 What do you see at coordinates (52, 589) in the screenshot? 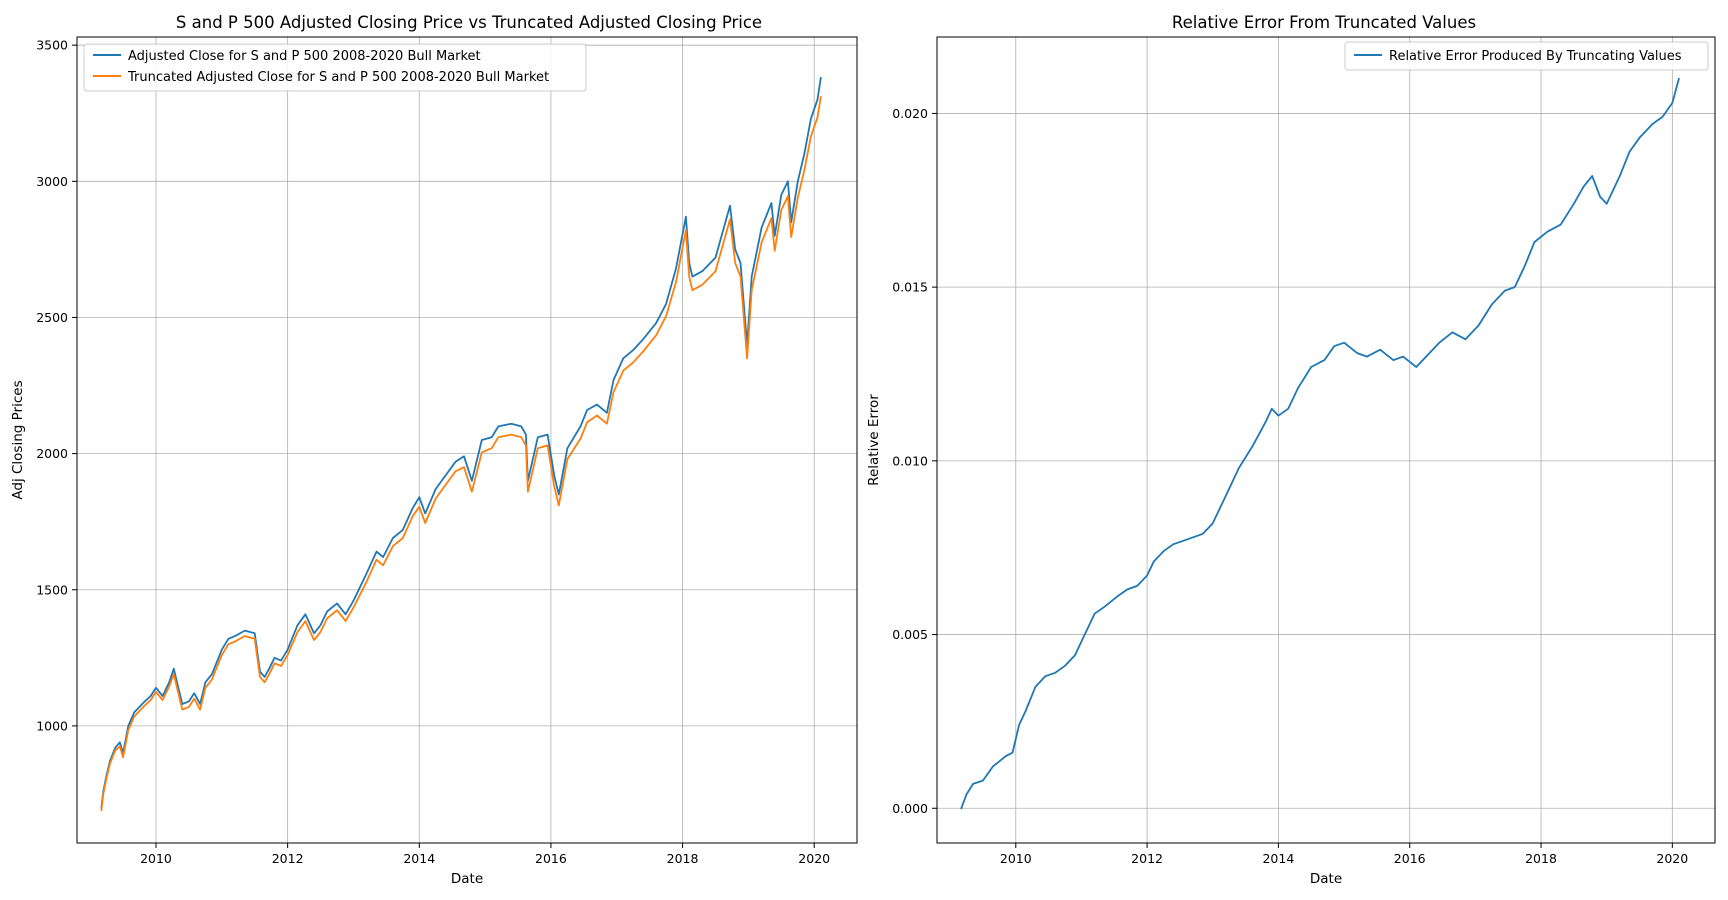
I see `y-tick-label: 1500` at bounding box center [52, 589].